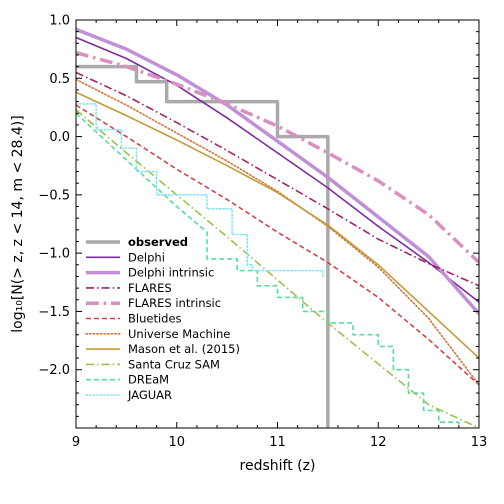 Image resolution: width=504 pixels, height=504 pixels. I want to click on legend-entry-bluetides: Bluetides, so click(134, 319).